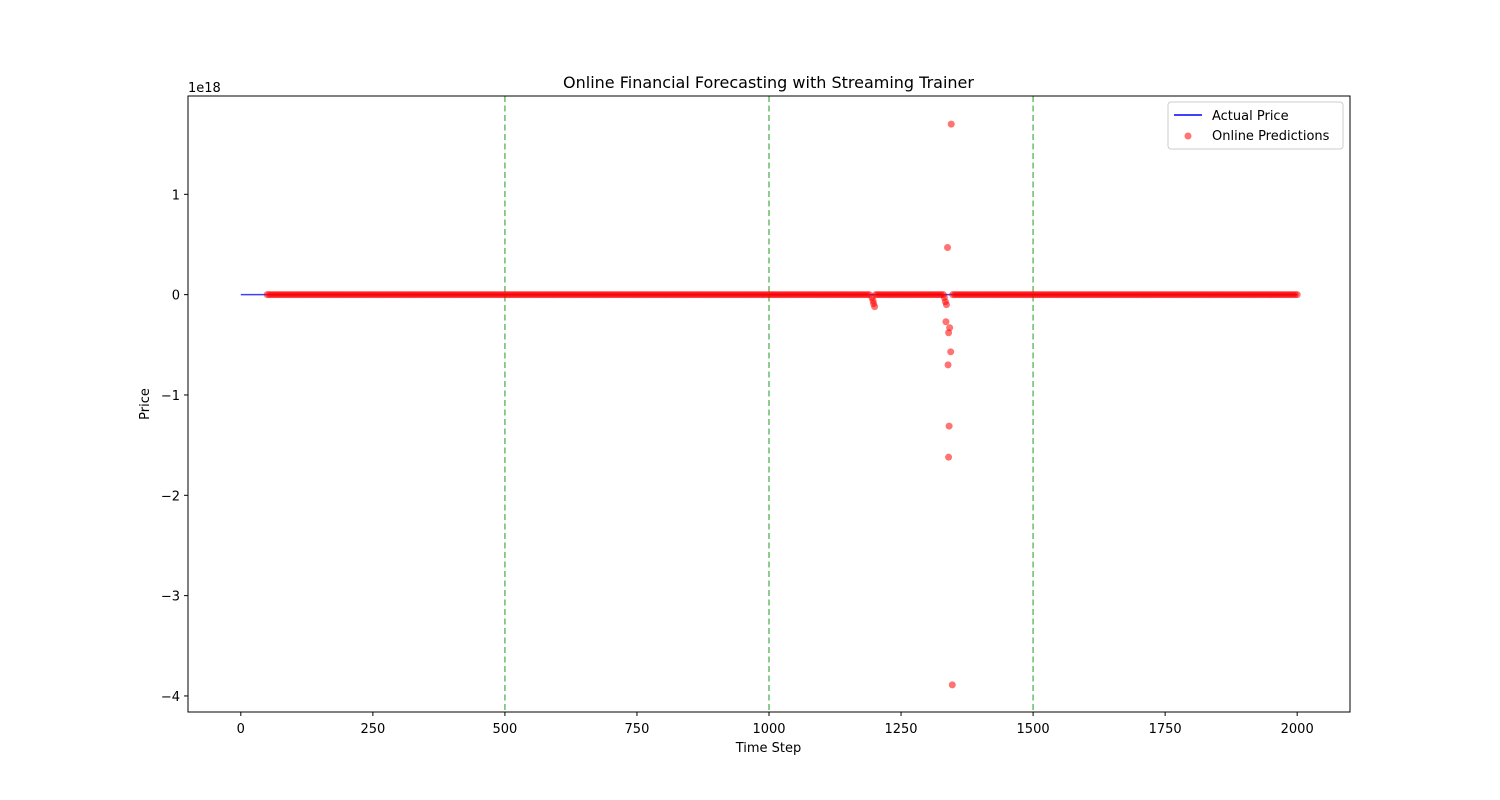 This screenshot has width=1500, height=800. Describe the element at coordinates (504, 729) in the screenshot. I see `x-tick-label: 500` at that location.